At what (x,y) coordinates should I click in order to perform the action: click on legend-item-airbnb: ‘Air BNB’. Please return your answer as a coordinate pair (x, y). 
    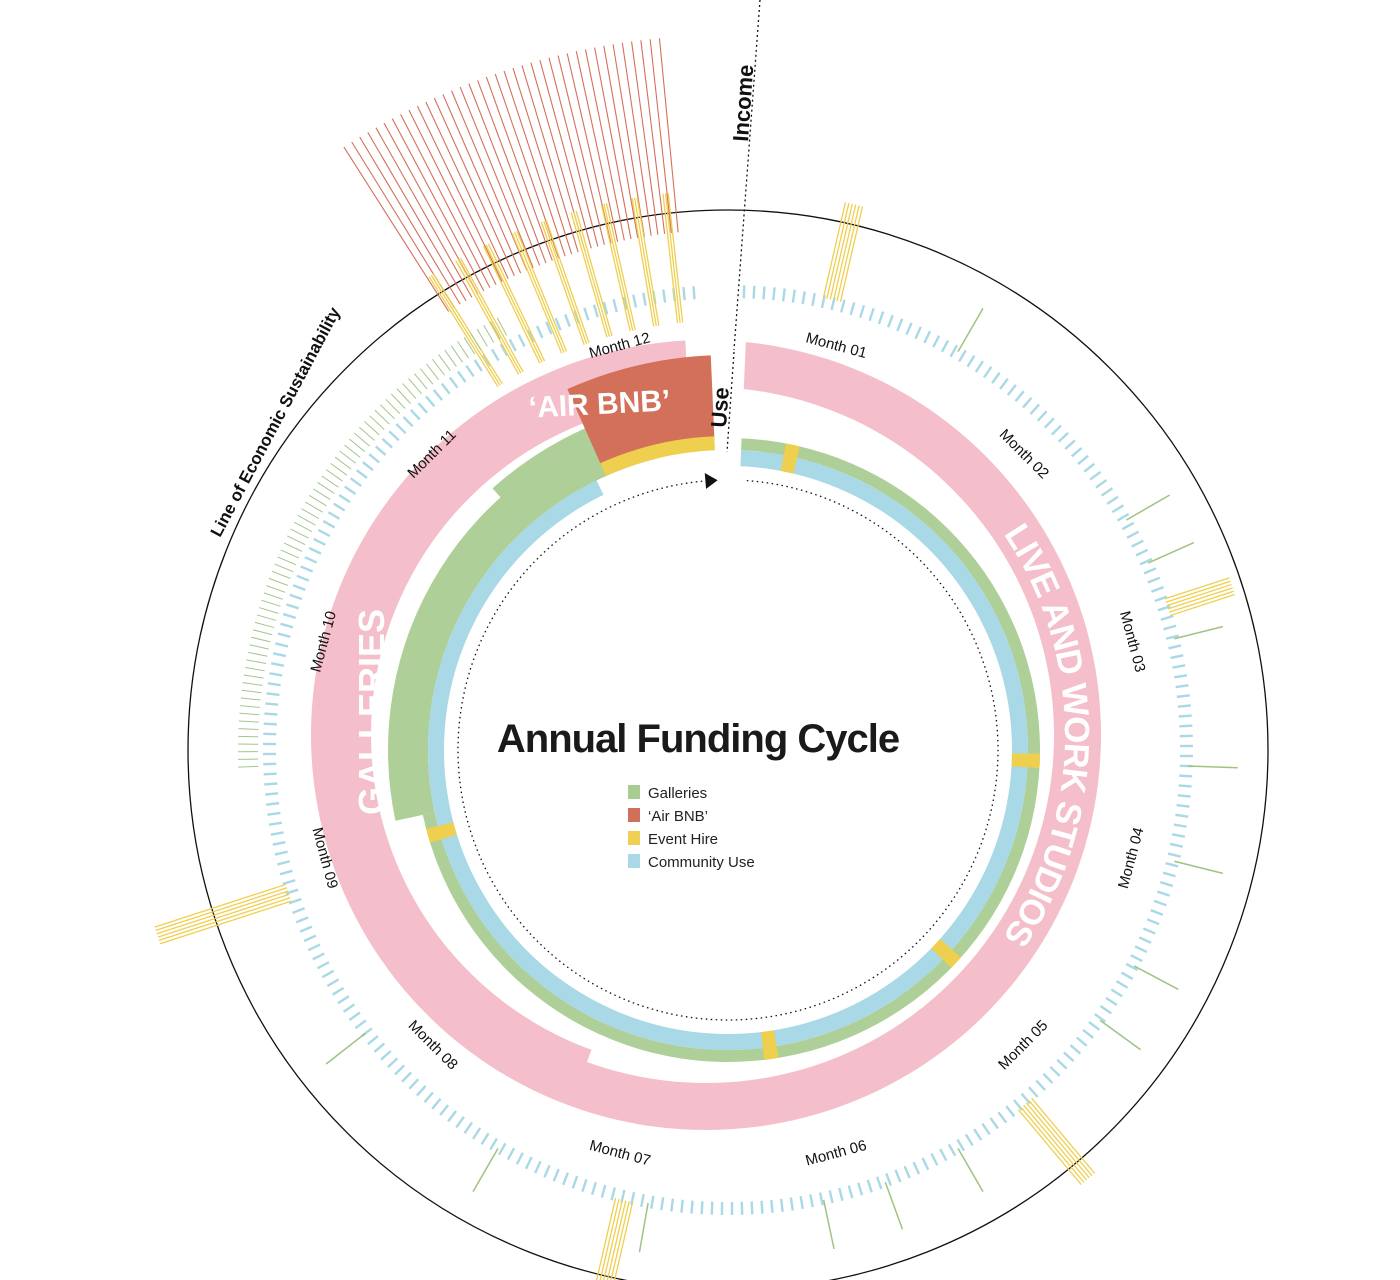
    Looking at the image, I should click on (668, 816).